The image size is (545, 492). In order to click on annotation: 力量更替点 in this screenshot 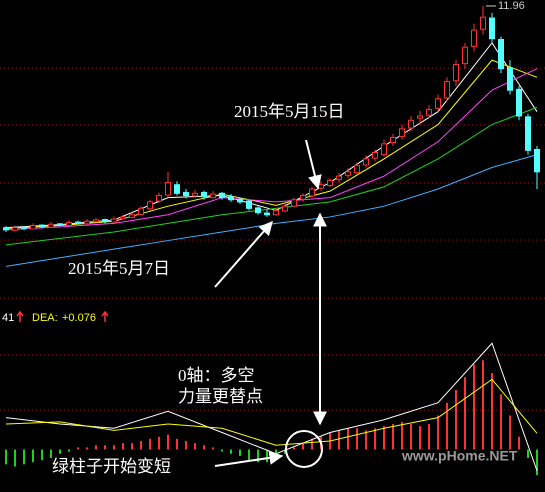, I will do `click(220, 396)`.